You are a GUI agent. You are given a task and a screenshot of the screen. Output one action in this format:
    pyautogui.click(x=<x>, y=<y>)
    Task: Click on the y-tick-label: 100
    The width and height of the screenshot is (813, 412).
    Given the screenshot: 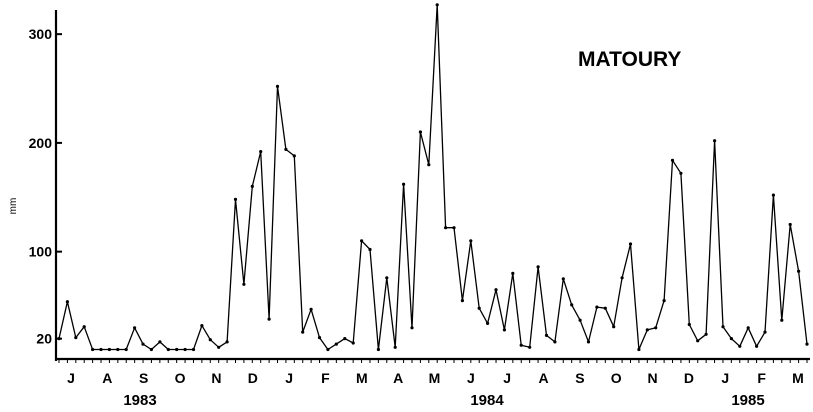 What is the action you would take?
    pyautogui.click(x=41, y=252)
    